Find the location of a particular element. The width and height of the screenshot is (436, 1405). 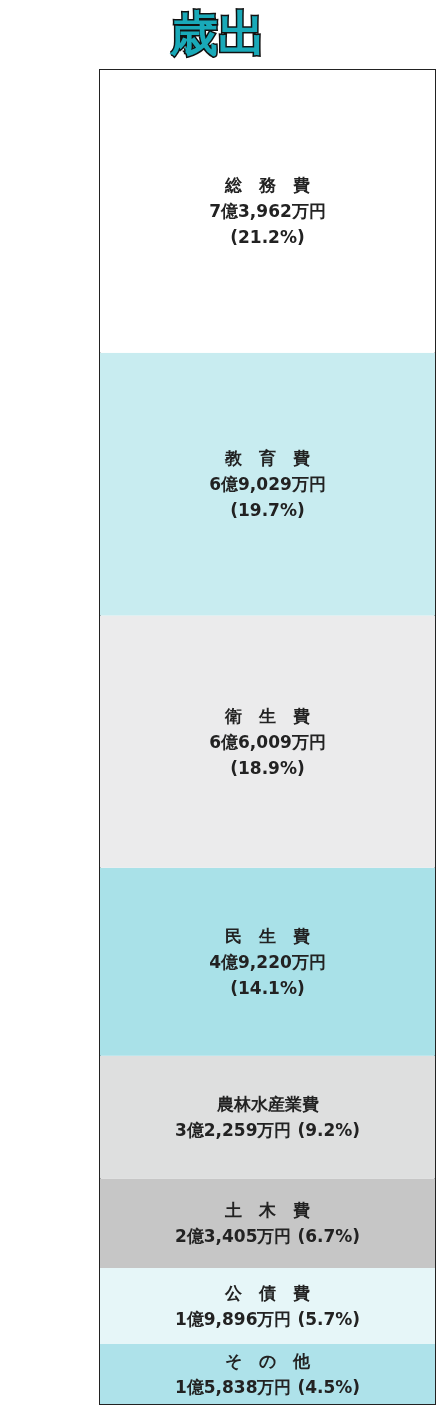

data-label: 6億9,029万円 (19.7%) is located at coordinates (267, 497).